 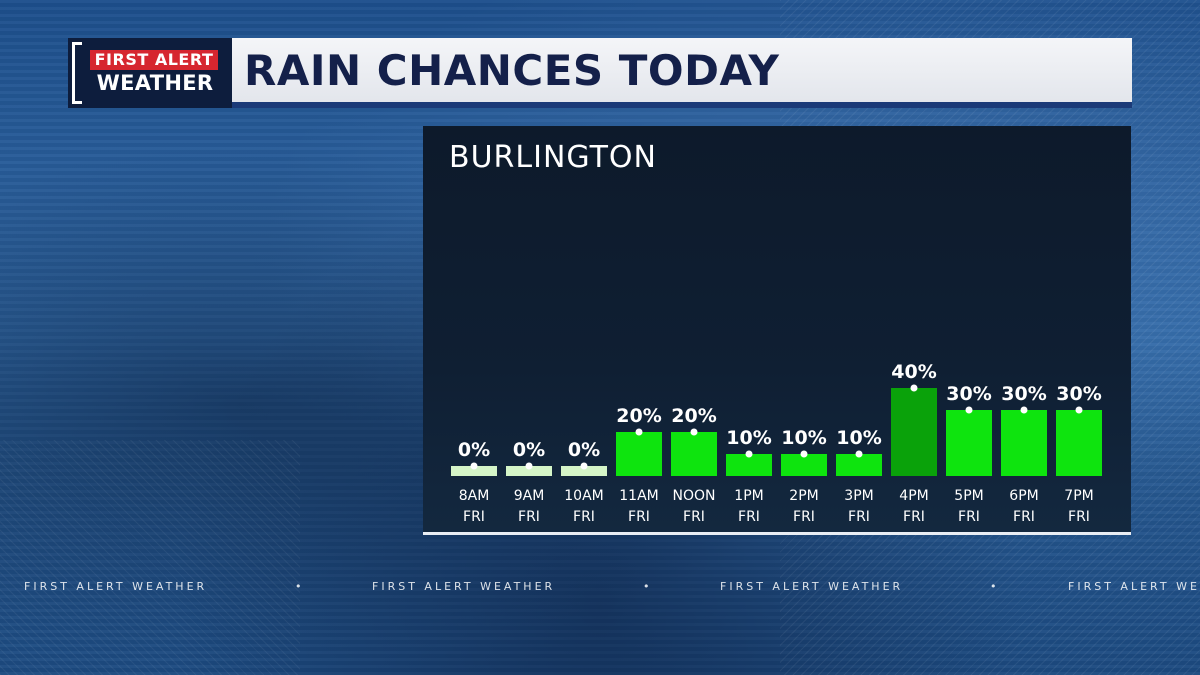 What do you see at coordinates (1023, 496) in the screenshot?
I see `x-tick-label: 6PM` at bounding box center [1023, 496].